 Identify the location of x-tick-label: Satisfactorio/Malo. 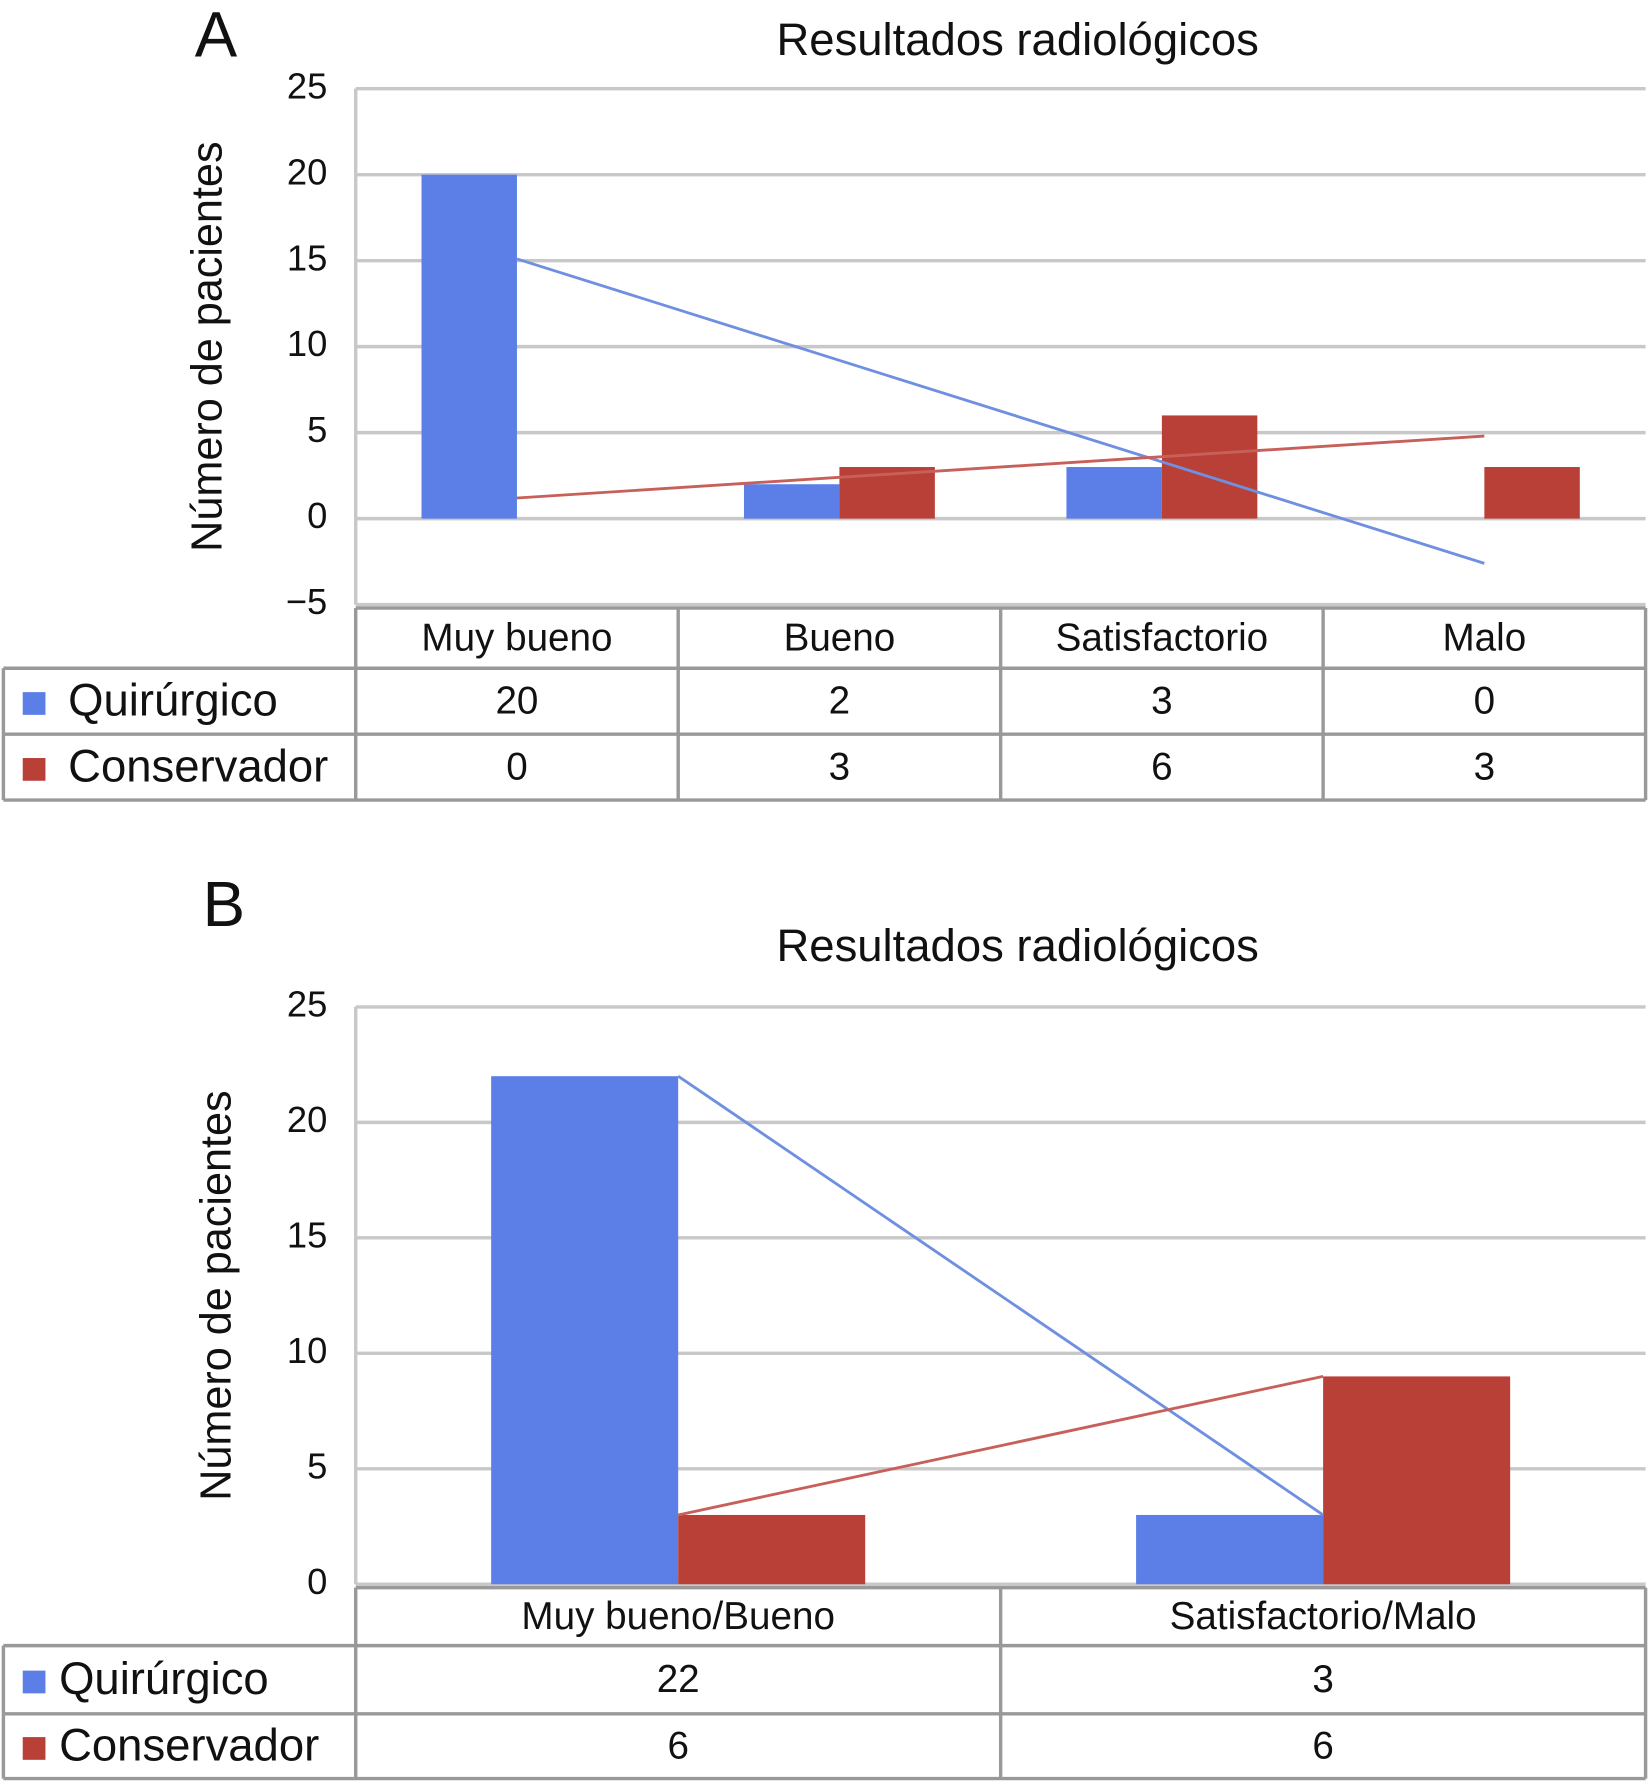
(1323, 1616).